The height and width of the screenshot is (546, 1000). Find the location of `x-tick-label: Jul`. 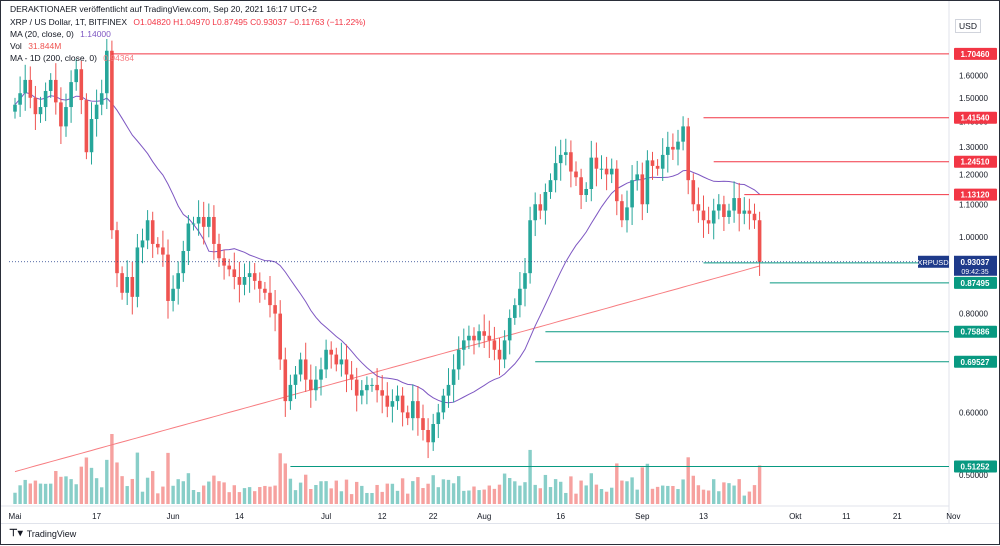

x-tick-label: Jul is located at coordinates (326, 516).